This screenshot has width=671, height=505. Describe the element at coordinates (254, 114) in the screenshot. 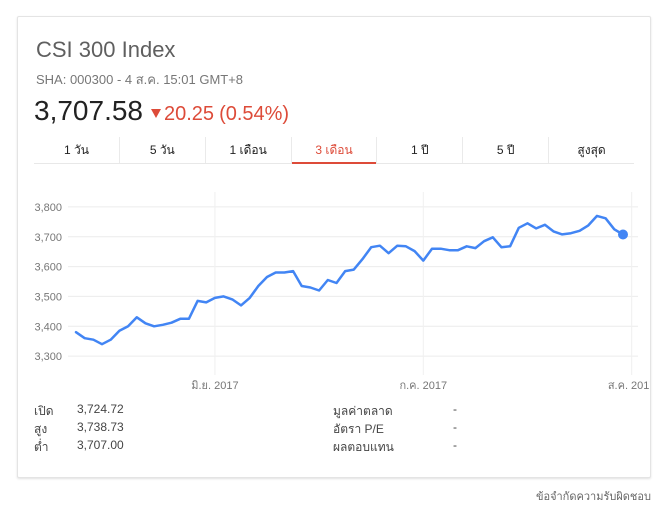

I see `change-percent: (0.54%)` at that location.